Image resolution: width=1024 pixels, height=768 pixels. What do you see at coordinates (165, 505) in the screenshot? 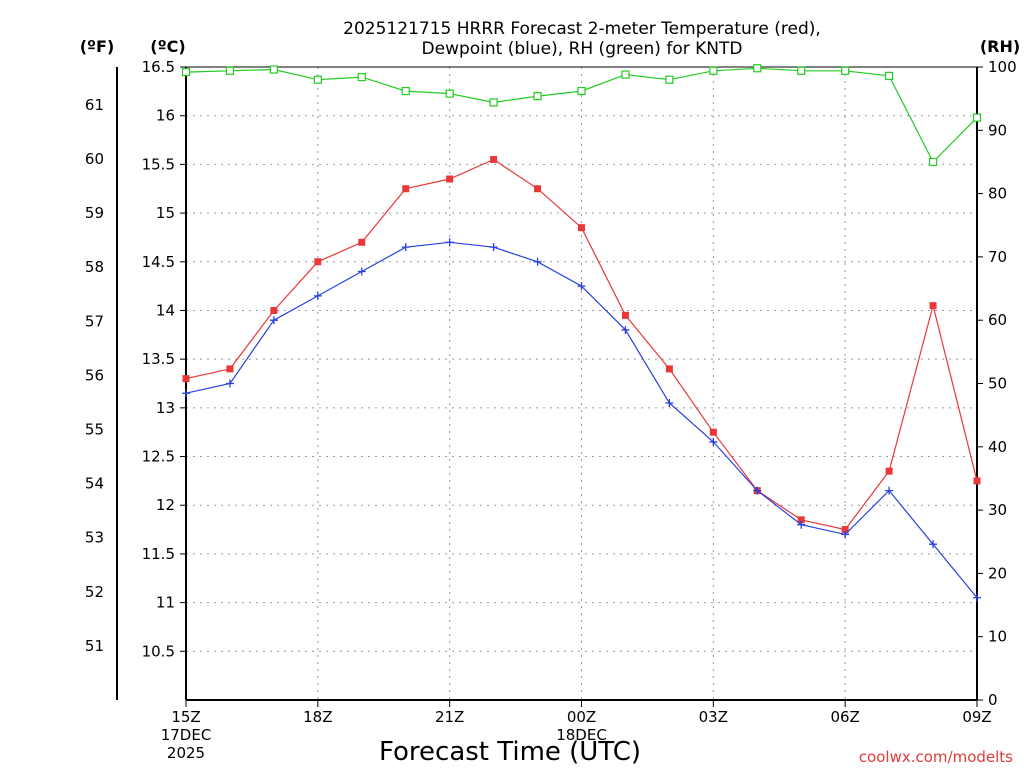
I see `celsius-tick-label: 12` at bounding box center [165, 505].